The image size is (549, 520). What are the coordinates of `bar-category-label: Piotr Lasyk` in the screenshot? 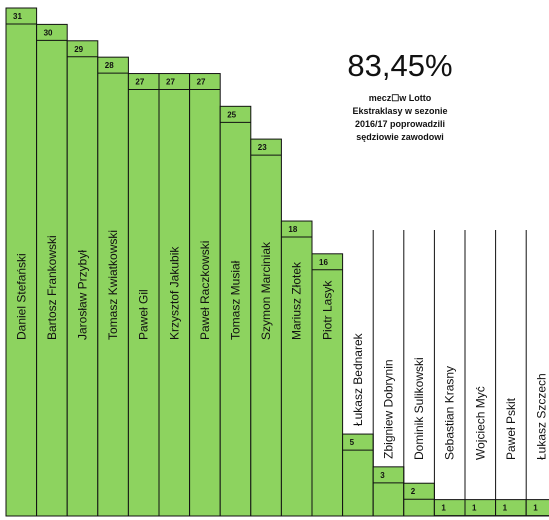 It's located at (327, 310).